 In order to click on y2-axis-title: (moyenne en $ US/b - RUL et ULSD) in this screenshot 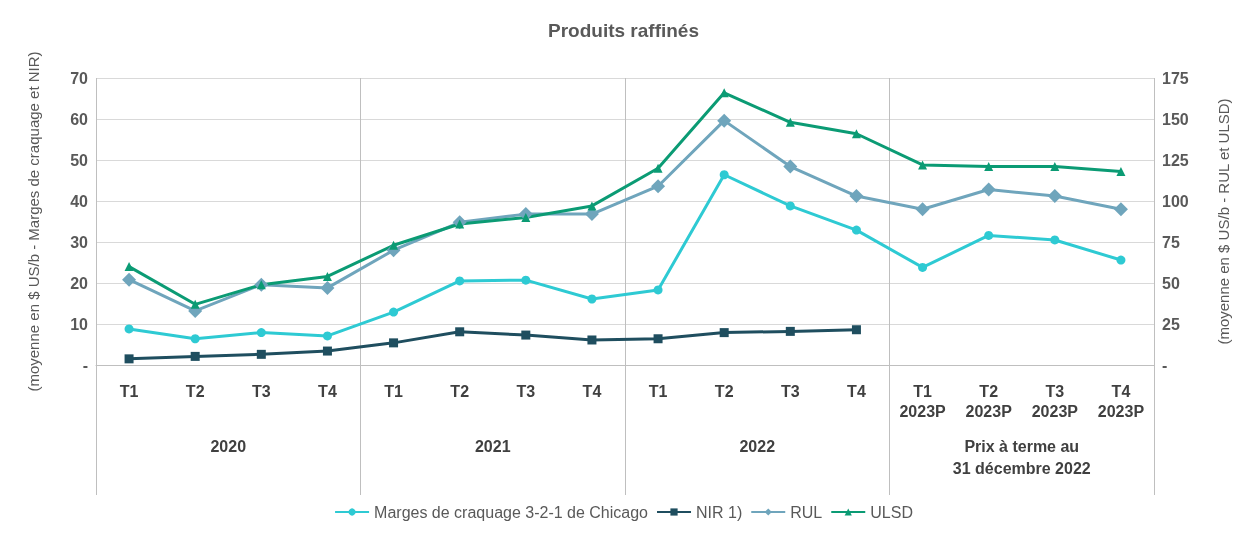, I will do `click(1223, 221)`.